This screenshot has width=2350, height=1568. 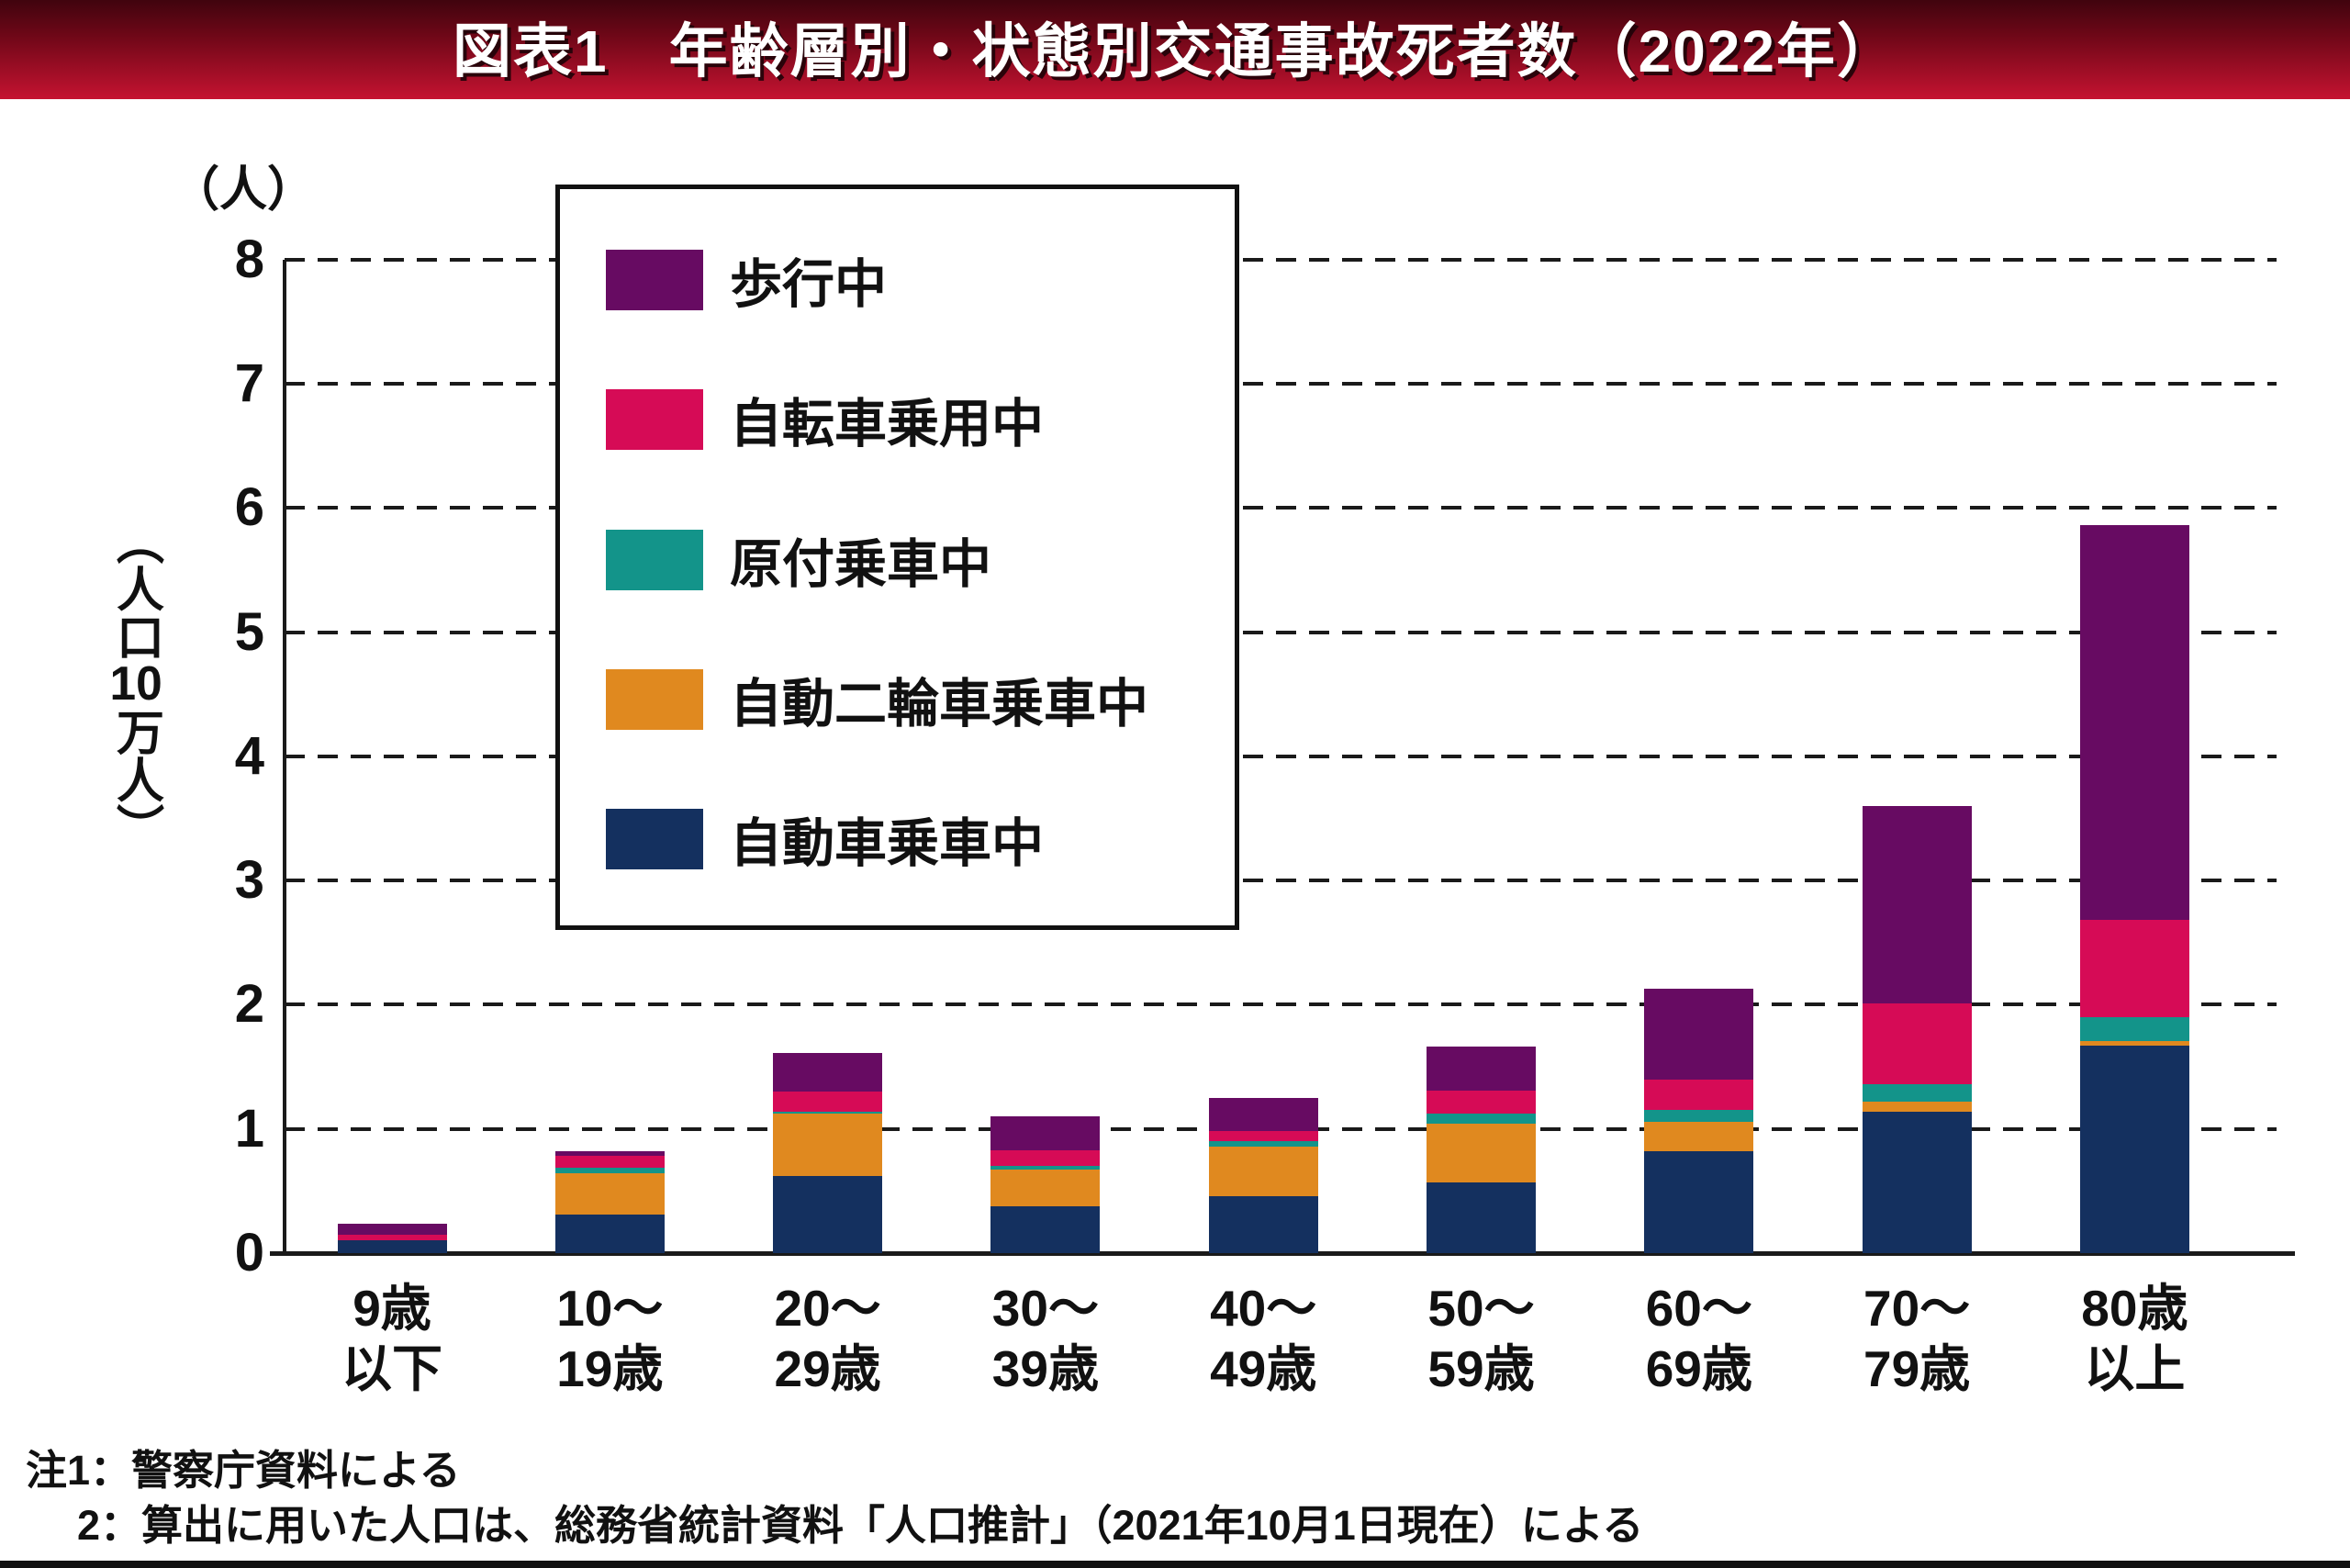 I want to click on y-tick-label: 7, so click(x=249, y=383).